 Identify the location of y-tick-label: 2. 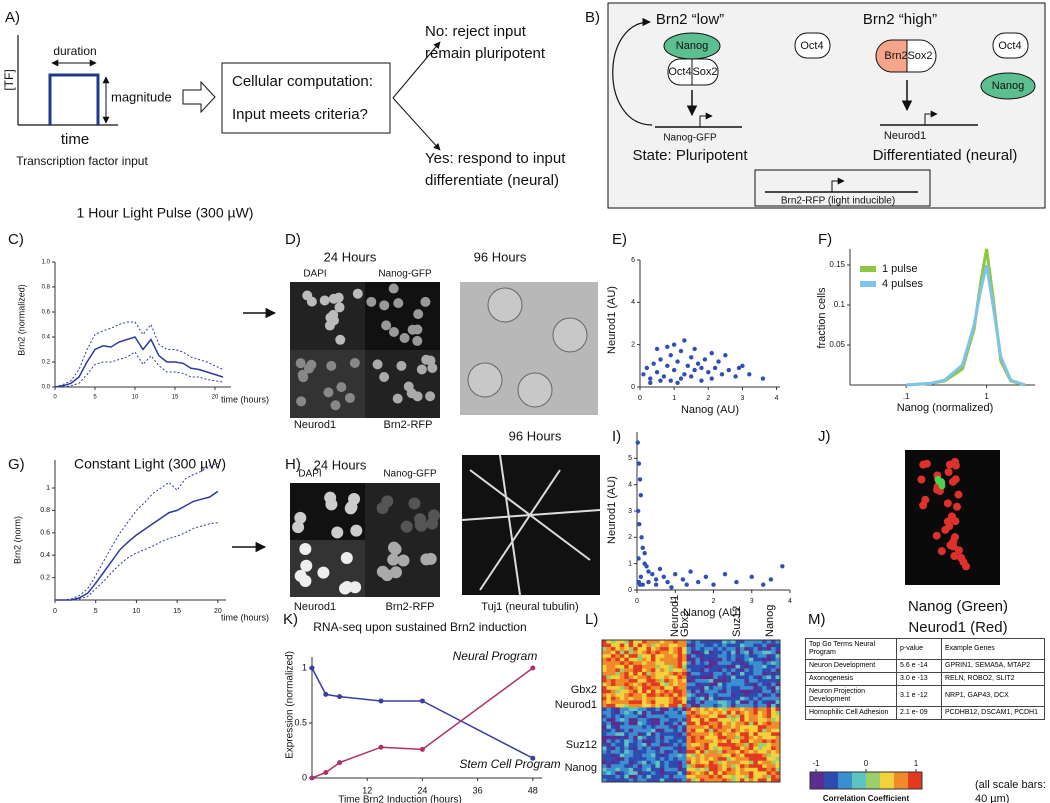
(633, 345).